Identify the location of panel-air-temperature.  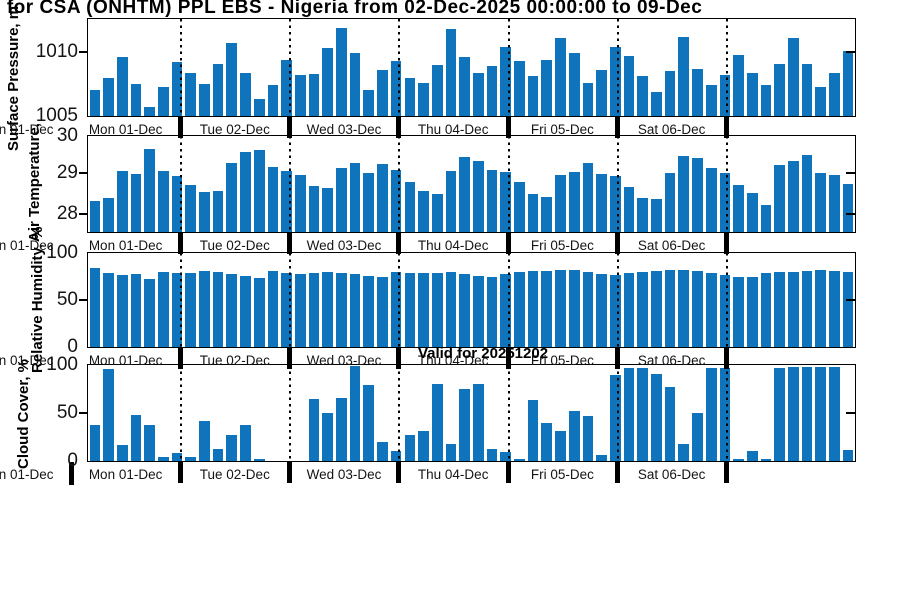
(471, 184).